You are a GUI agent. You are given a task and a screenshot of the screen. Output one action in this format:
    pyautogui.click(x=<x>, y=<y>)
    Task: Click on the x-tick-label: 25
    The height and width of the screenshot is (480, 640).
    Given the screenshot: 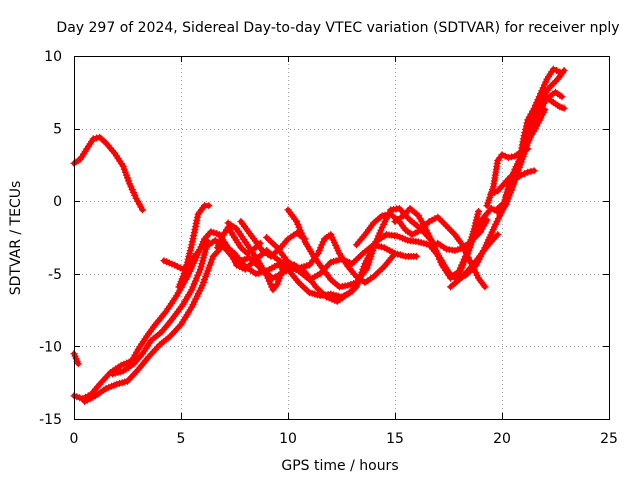 What is the action you would take?
    pyautogui.click(x=609, y=439)
    